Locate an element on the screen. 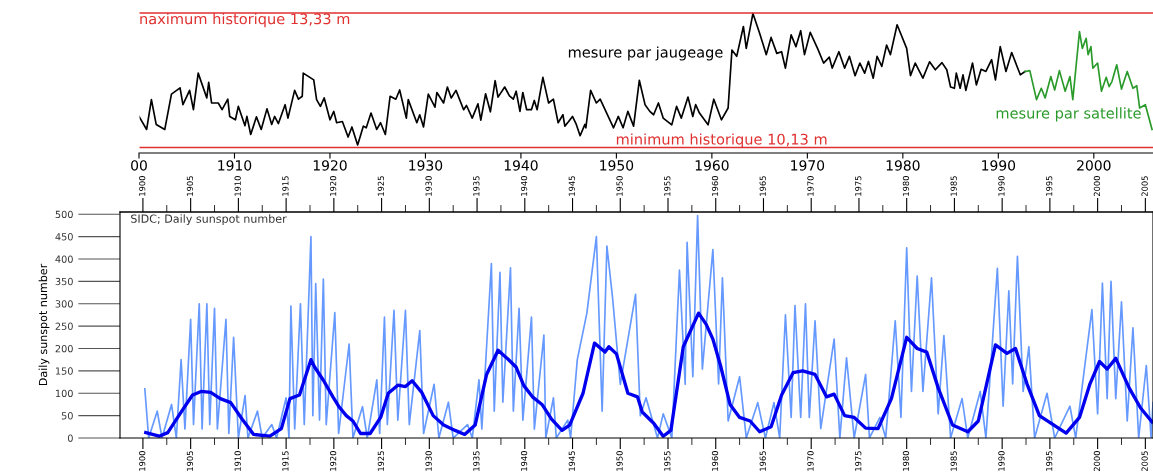 This screenshot has width=1153, height=474. x2-tick-label: 1975 is located at coordinates (858, 186).